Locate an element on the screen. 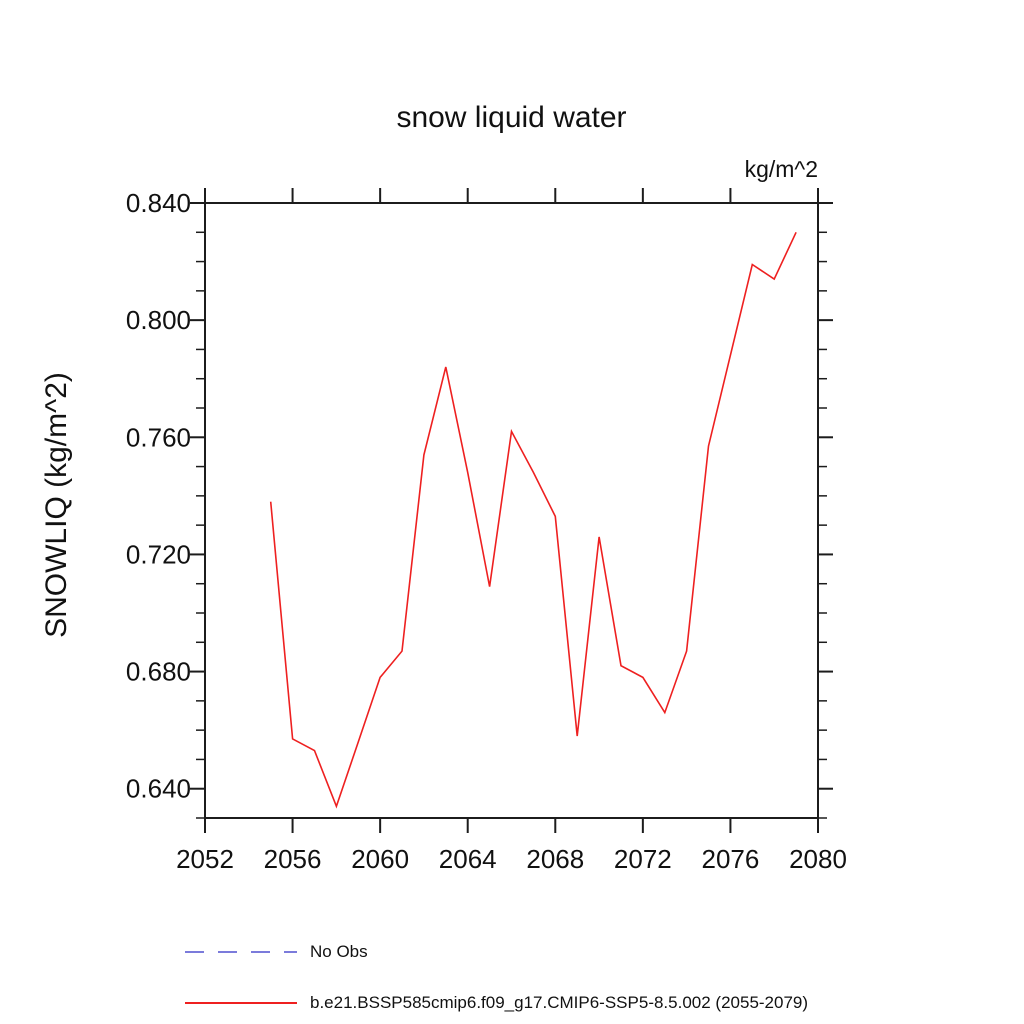  unit-label: kg/m^2 is located at coordinates (781, 169).